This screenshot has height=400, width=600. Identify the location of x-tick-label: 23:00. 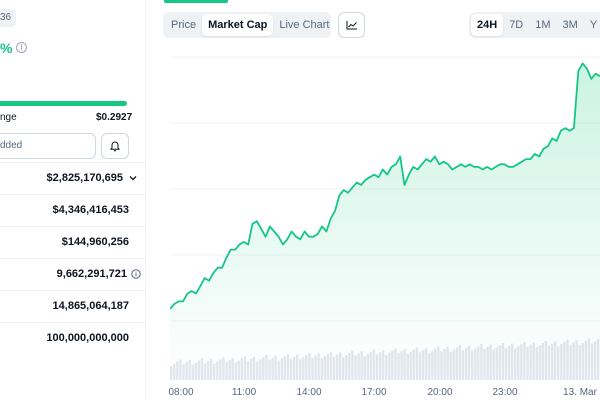
(505, 392).